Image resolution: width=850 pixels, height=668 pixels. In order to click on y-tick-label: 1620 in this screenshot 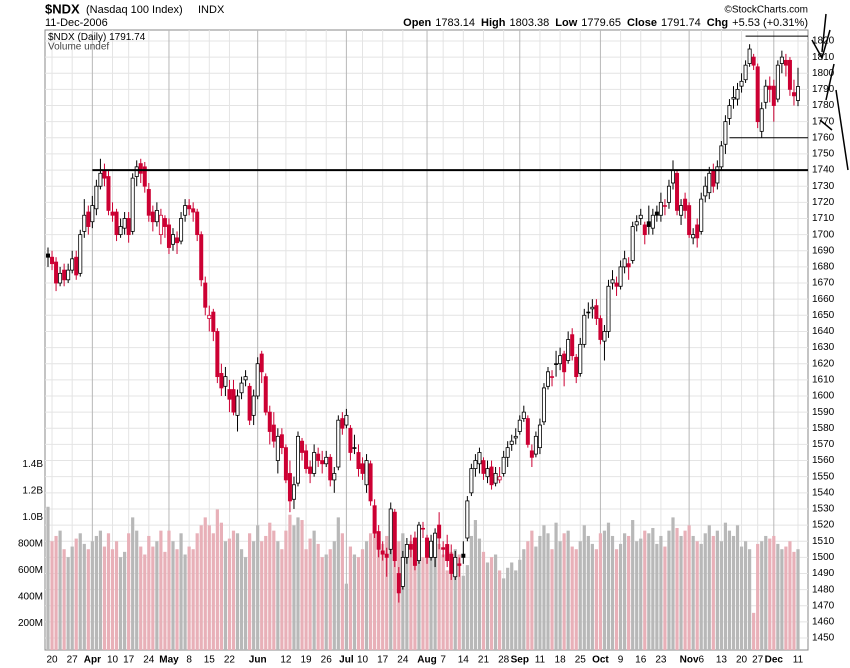, I will do `click(823, 363)`.